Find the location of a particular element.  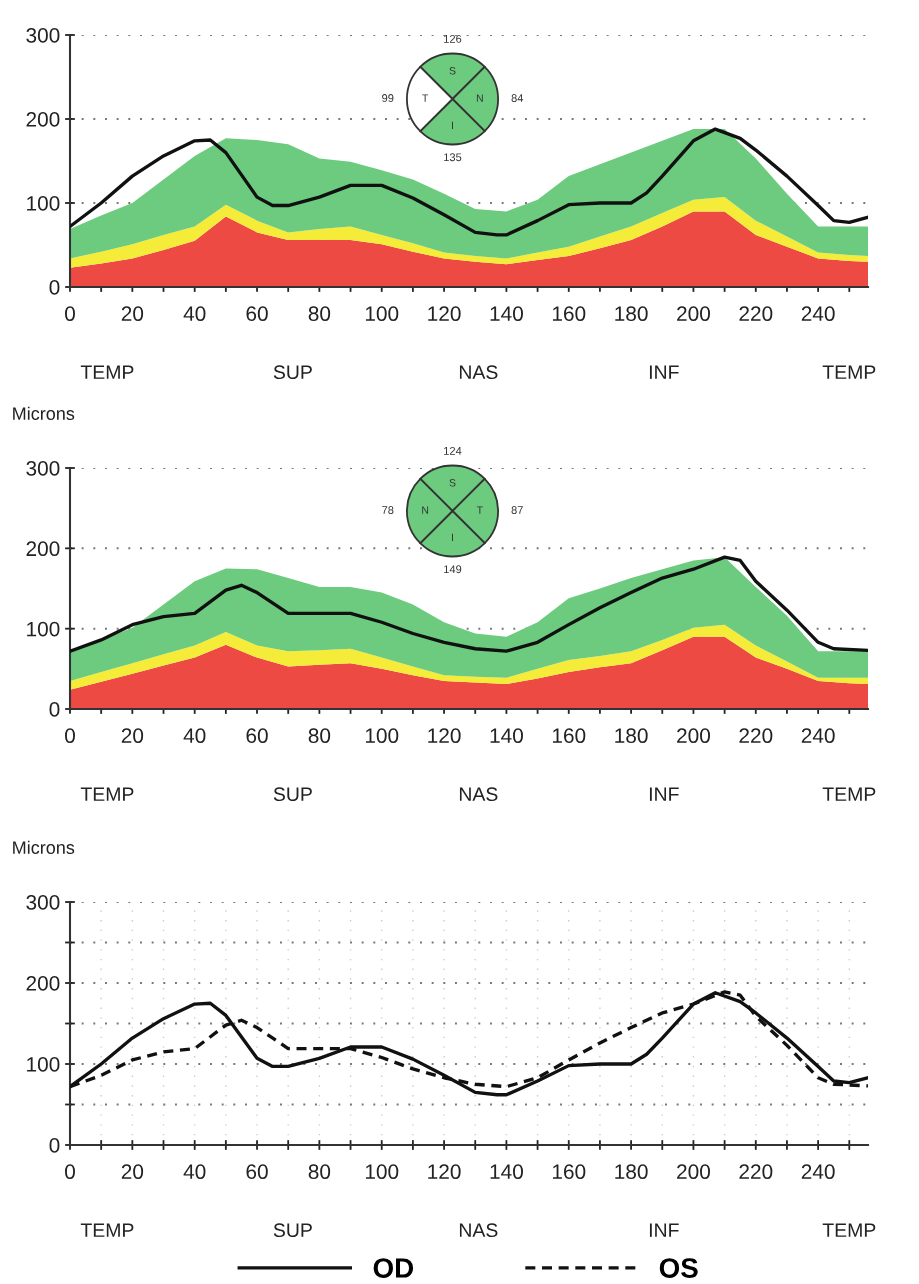

data-label: 135 is located at coordinates (453, 157).